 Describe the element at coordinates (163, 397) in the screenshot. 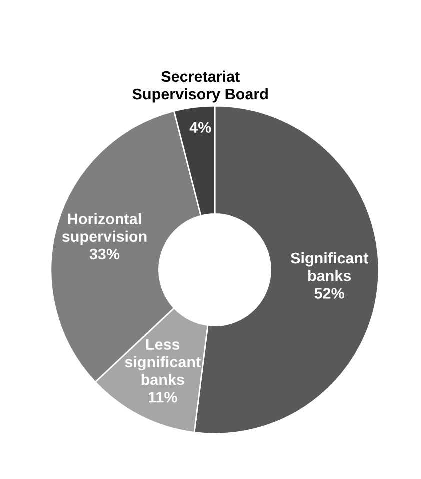

I see `data-label: 11%` at that location.